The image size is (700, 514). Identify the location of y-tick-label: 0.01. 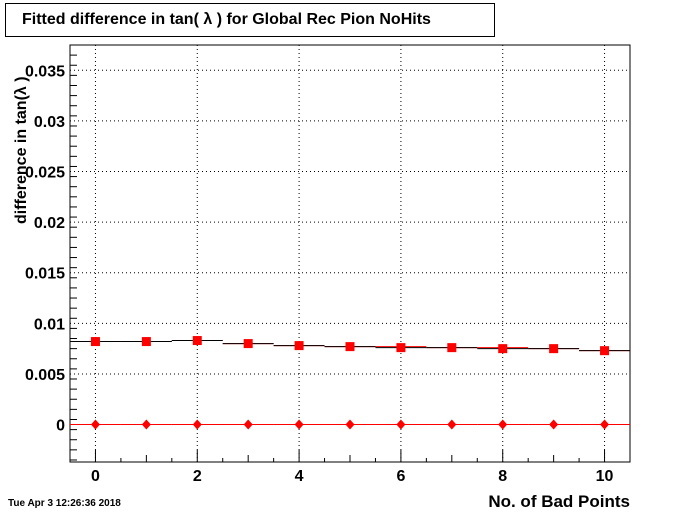
(49, 324).